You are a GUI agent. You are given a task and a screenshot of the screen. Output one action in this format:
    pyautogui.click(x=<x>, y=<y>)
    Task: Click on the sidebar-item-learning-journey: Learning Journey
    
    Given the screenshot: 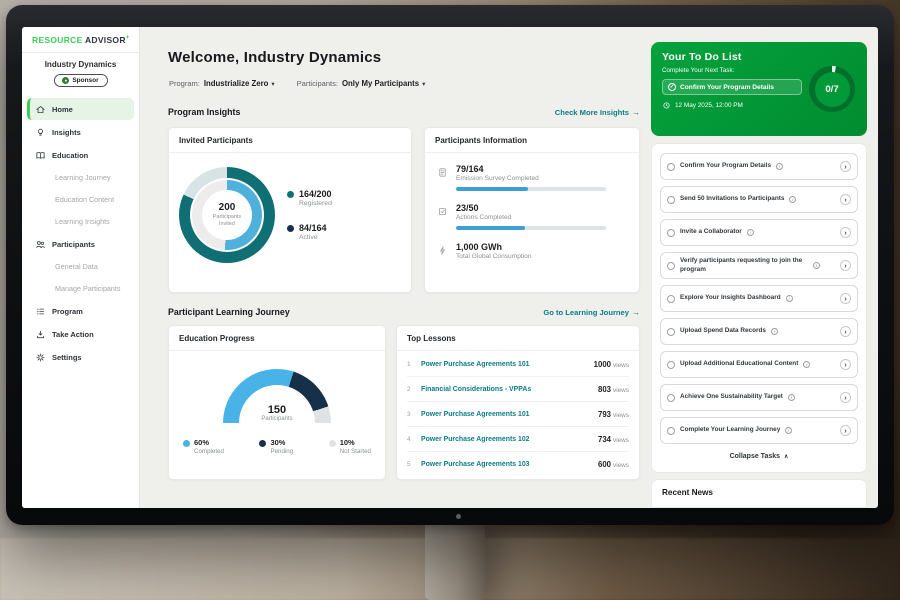 What is the action you would take?
    pyautogui.click(x=80, y=177)
    